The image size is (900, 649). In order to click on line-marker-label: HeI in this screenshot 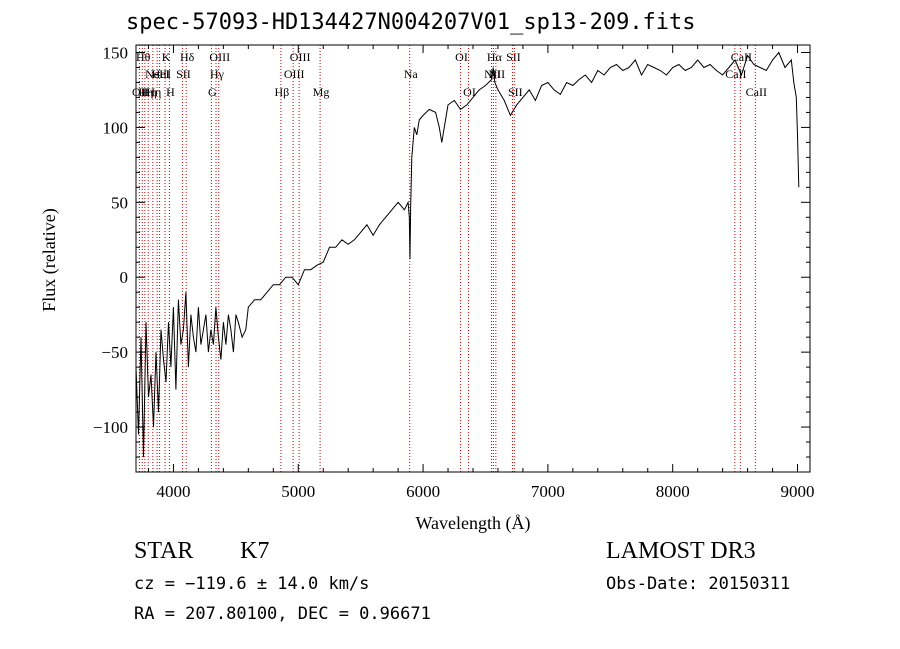, I will do `click(161, 74)`.